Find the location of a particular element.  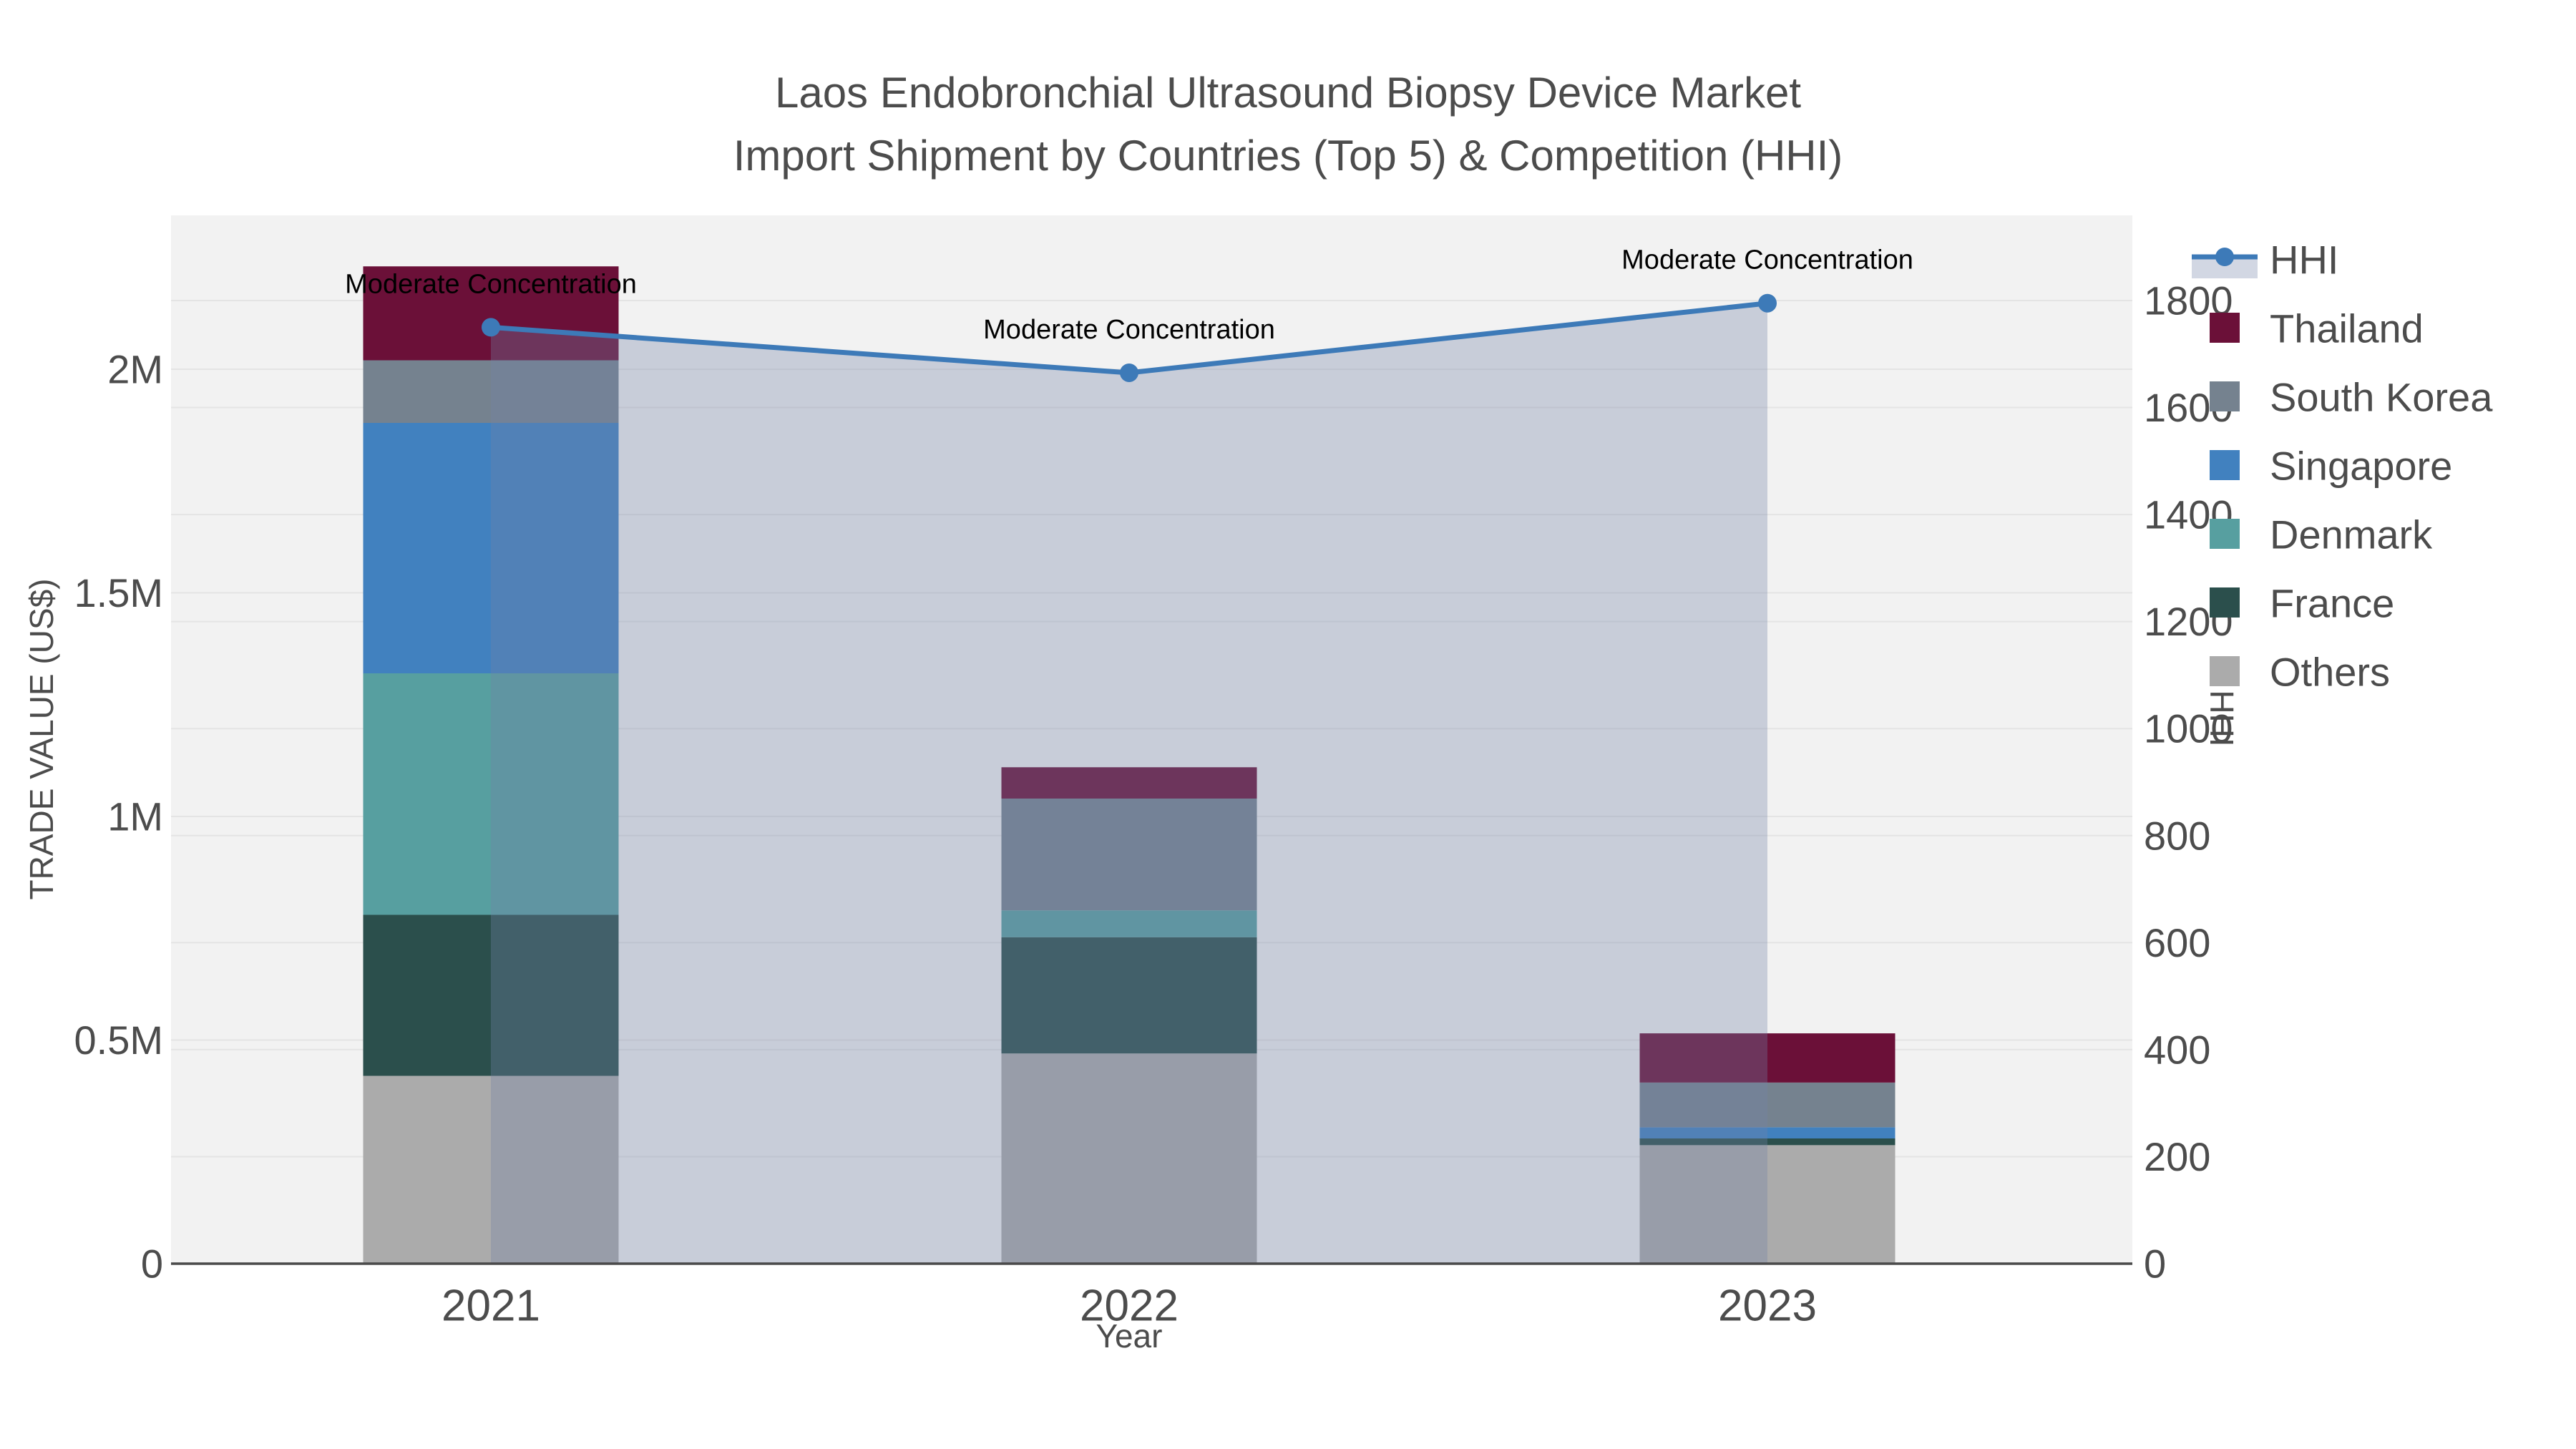

y-left-axis-title: TRADE VALUE (US$) is located at coordinates (41, 738).